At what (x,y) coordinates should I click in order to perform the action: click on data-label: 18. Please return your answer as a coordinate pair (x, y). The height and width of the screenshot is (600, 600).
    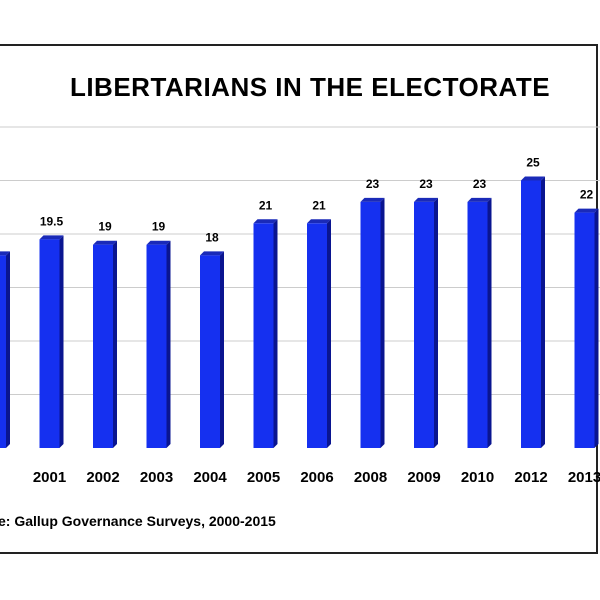
    Looking at the image, I should click on (212, 237).